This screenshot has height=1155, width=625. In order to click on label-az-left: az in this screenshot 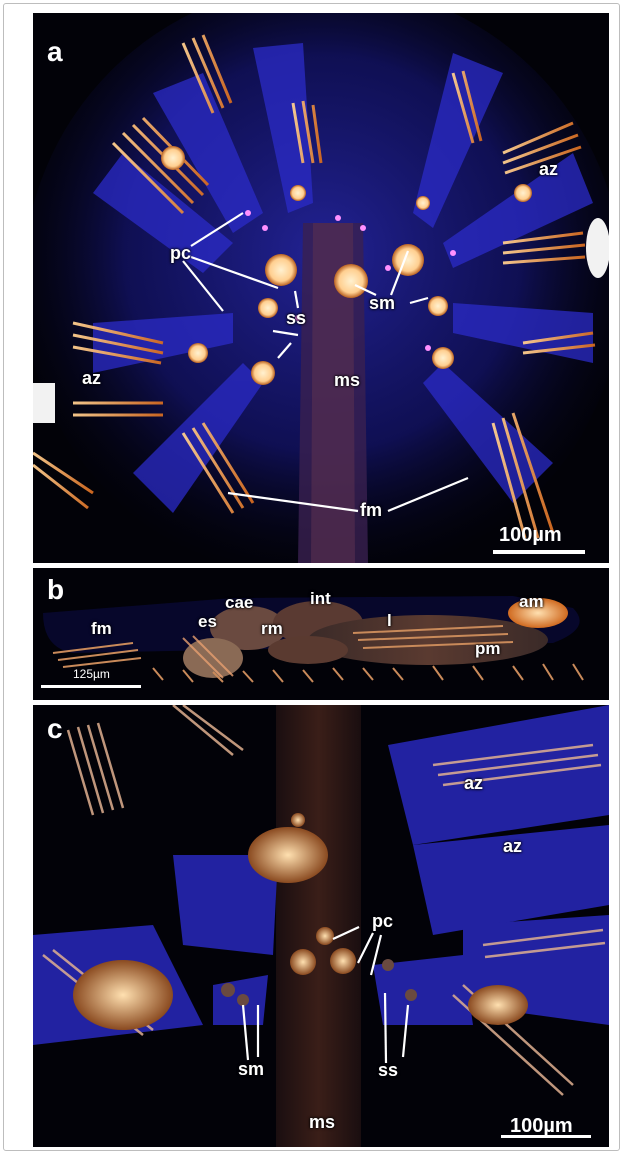, I will do `click(92, 378)`.